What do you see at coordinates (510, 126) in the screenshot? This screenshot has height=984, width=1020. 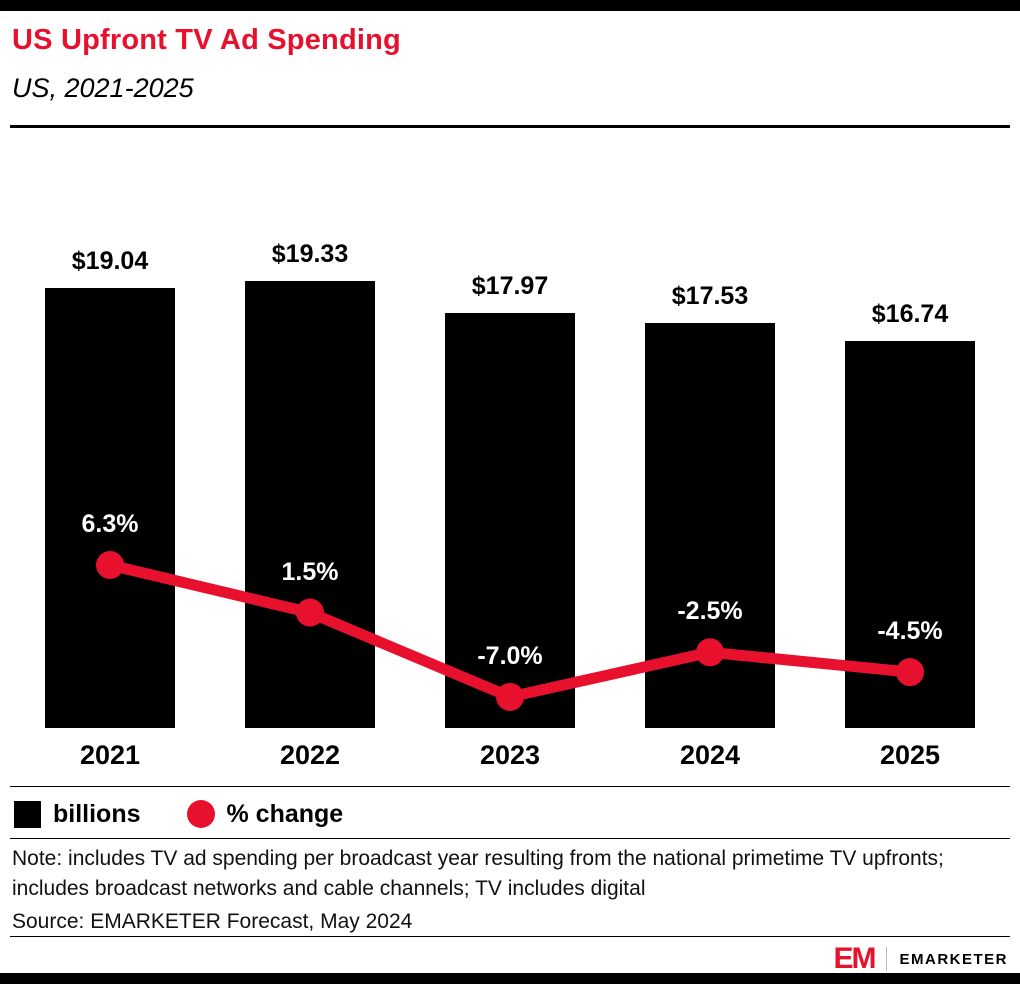 I see `header-divider` at bounding box center [510, 126].